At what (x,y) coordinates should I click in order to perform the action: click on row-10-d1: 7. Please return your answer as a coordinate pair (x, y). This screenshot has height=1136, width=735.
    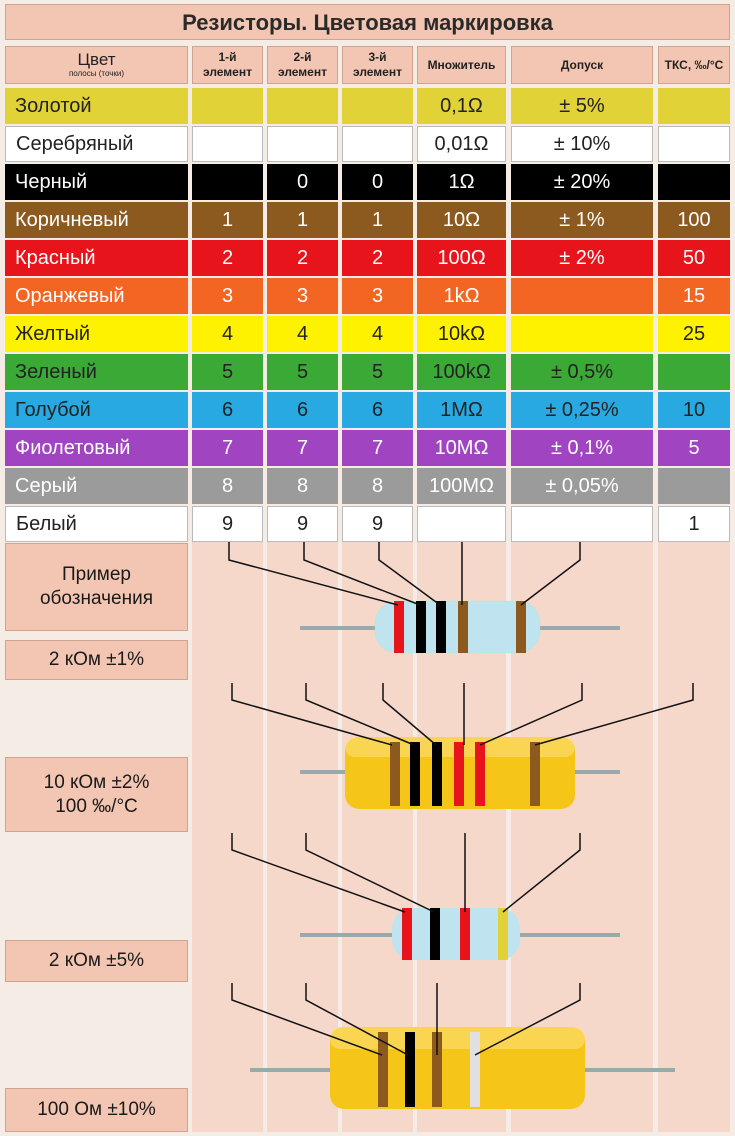
    Looking at the image, I should click on (227, 448).